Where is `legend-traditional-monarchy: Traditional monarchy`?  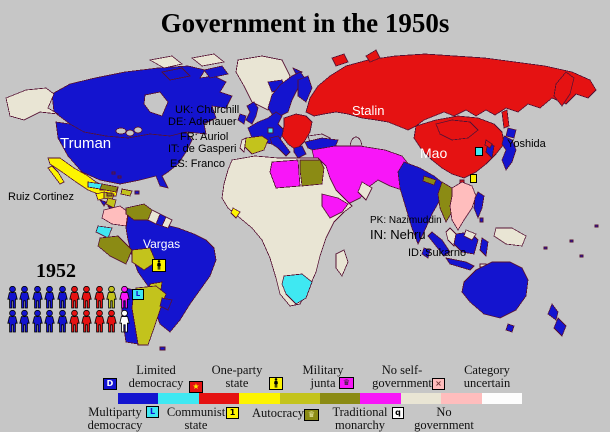 legend-traditional-monarchy: Traditional monarchy is located at coordinates (360, 418).